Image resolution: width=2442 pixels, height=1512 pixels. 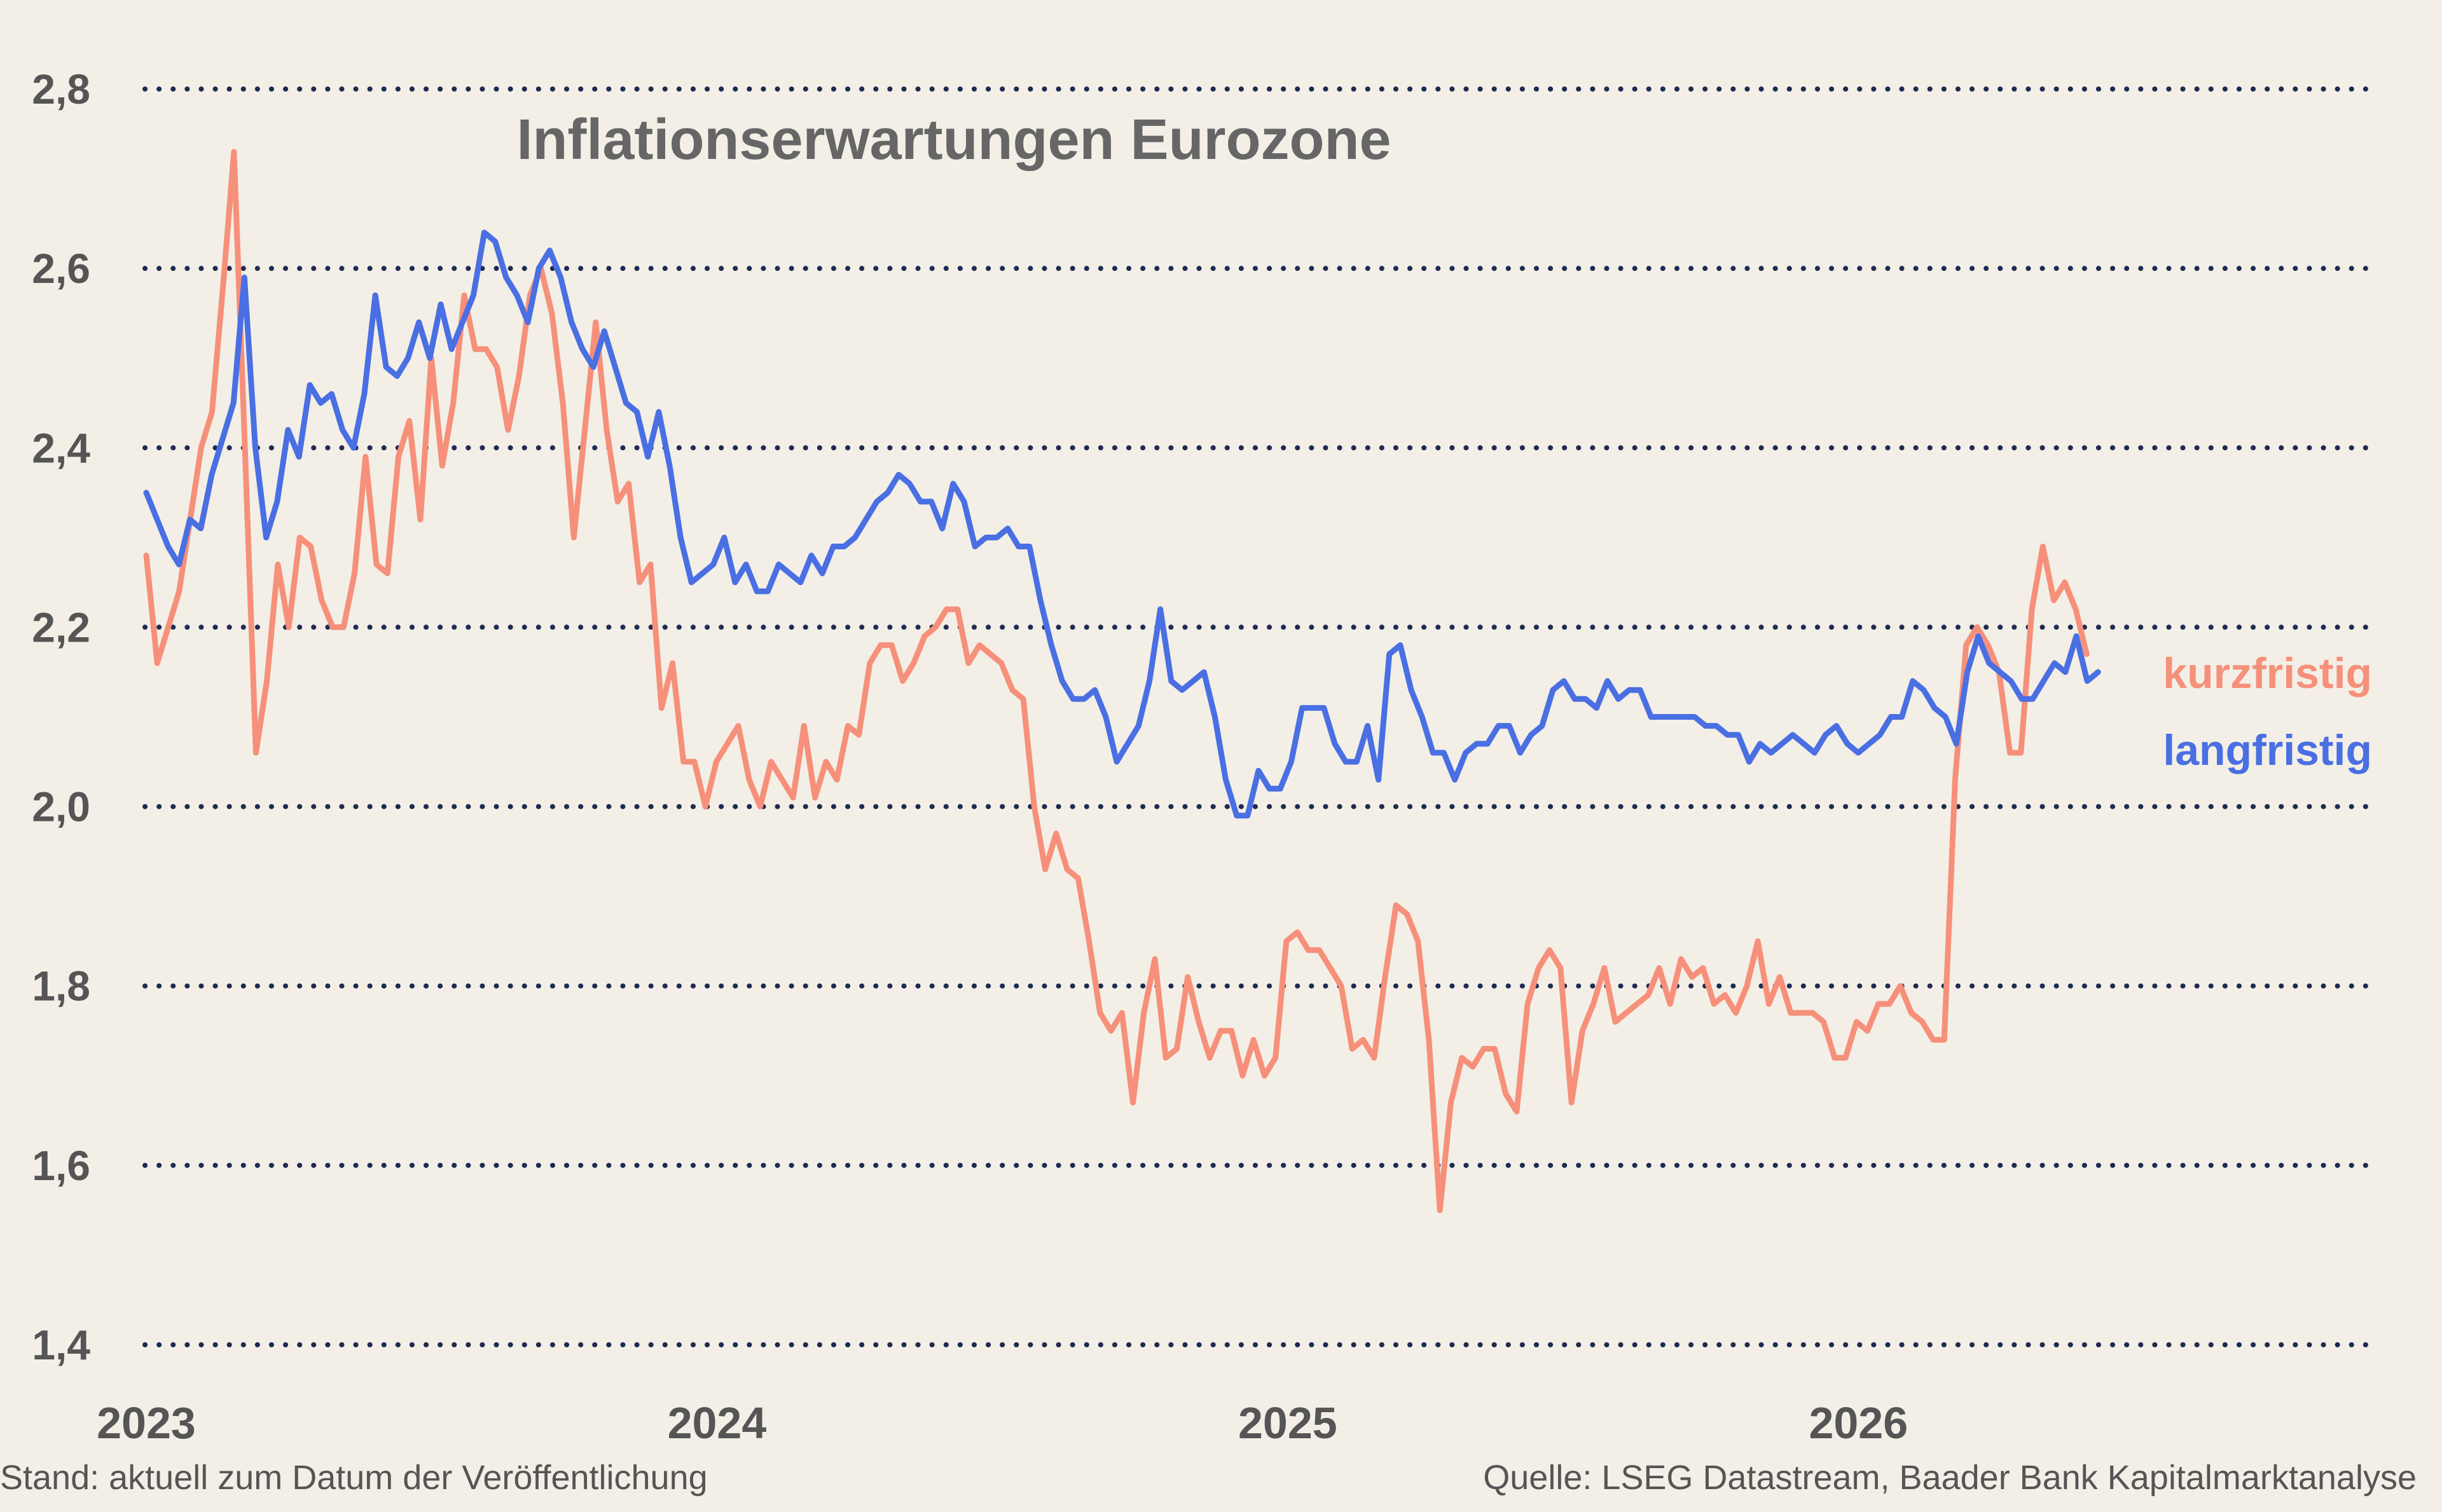 What do you see at coordinates (61, 806) in the screenshot?
I see `y-tick-label: 2,0` at bounding box center [61, 806].